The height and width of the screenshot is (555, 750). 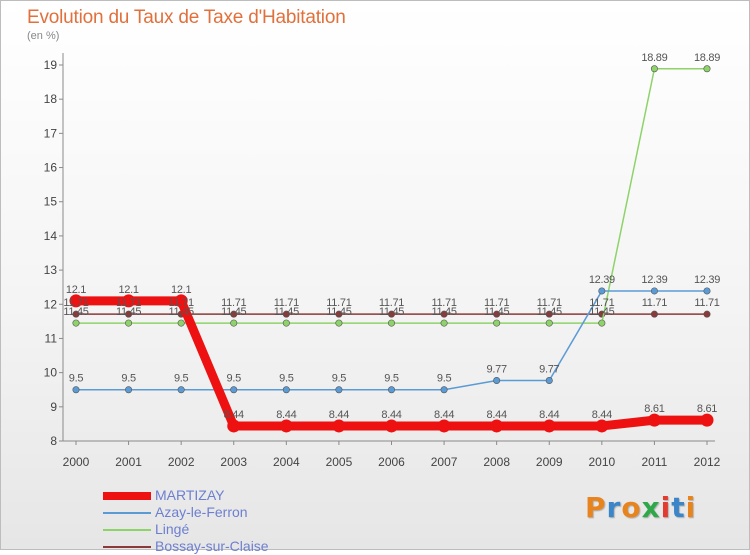 I want to click on x-tick-label: 2010, so click(x=601, y=462).